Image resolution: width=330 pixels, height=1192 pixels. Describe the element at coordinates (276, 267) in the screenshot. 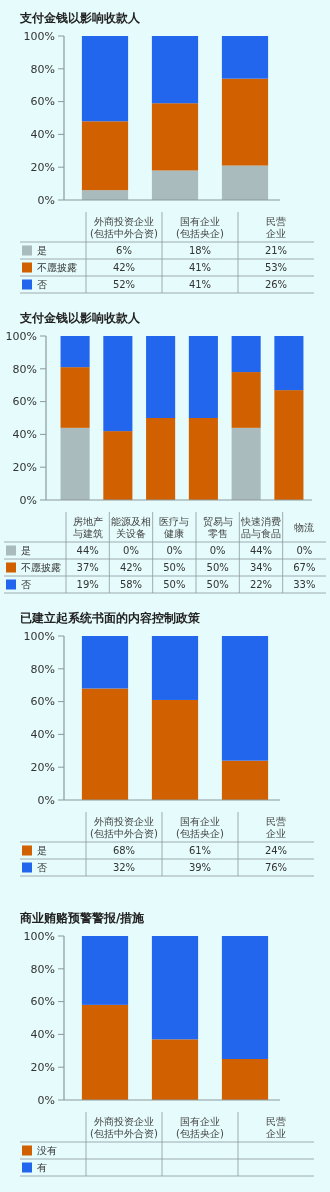

I see `data-label: 53%` at that location.